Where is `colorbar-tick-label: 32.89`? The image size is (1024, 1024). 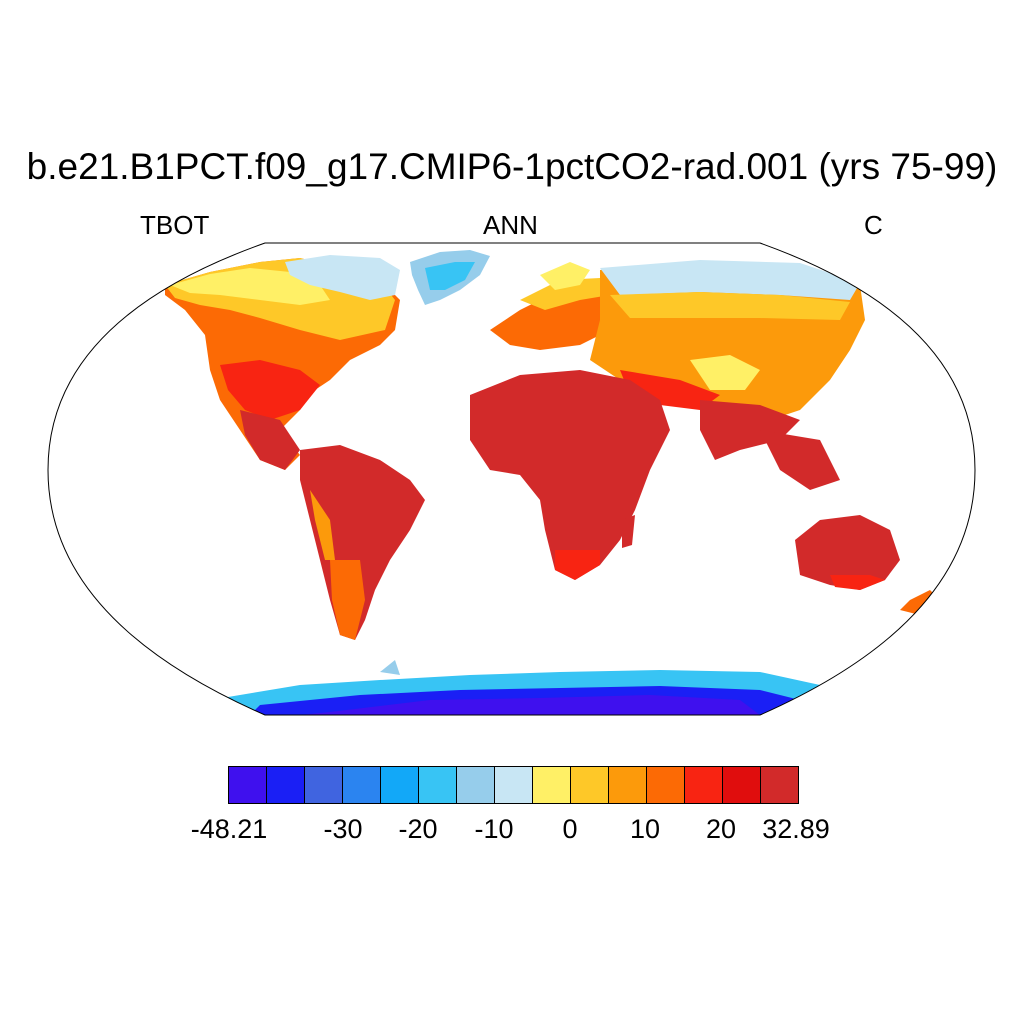
colorbar-tick-label: 32.89 is located at coordinates (796, 829).